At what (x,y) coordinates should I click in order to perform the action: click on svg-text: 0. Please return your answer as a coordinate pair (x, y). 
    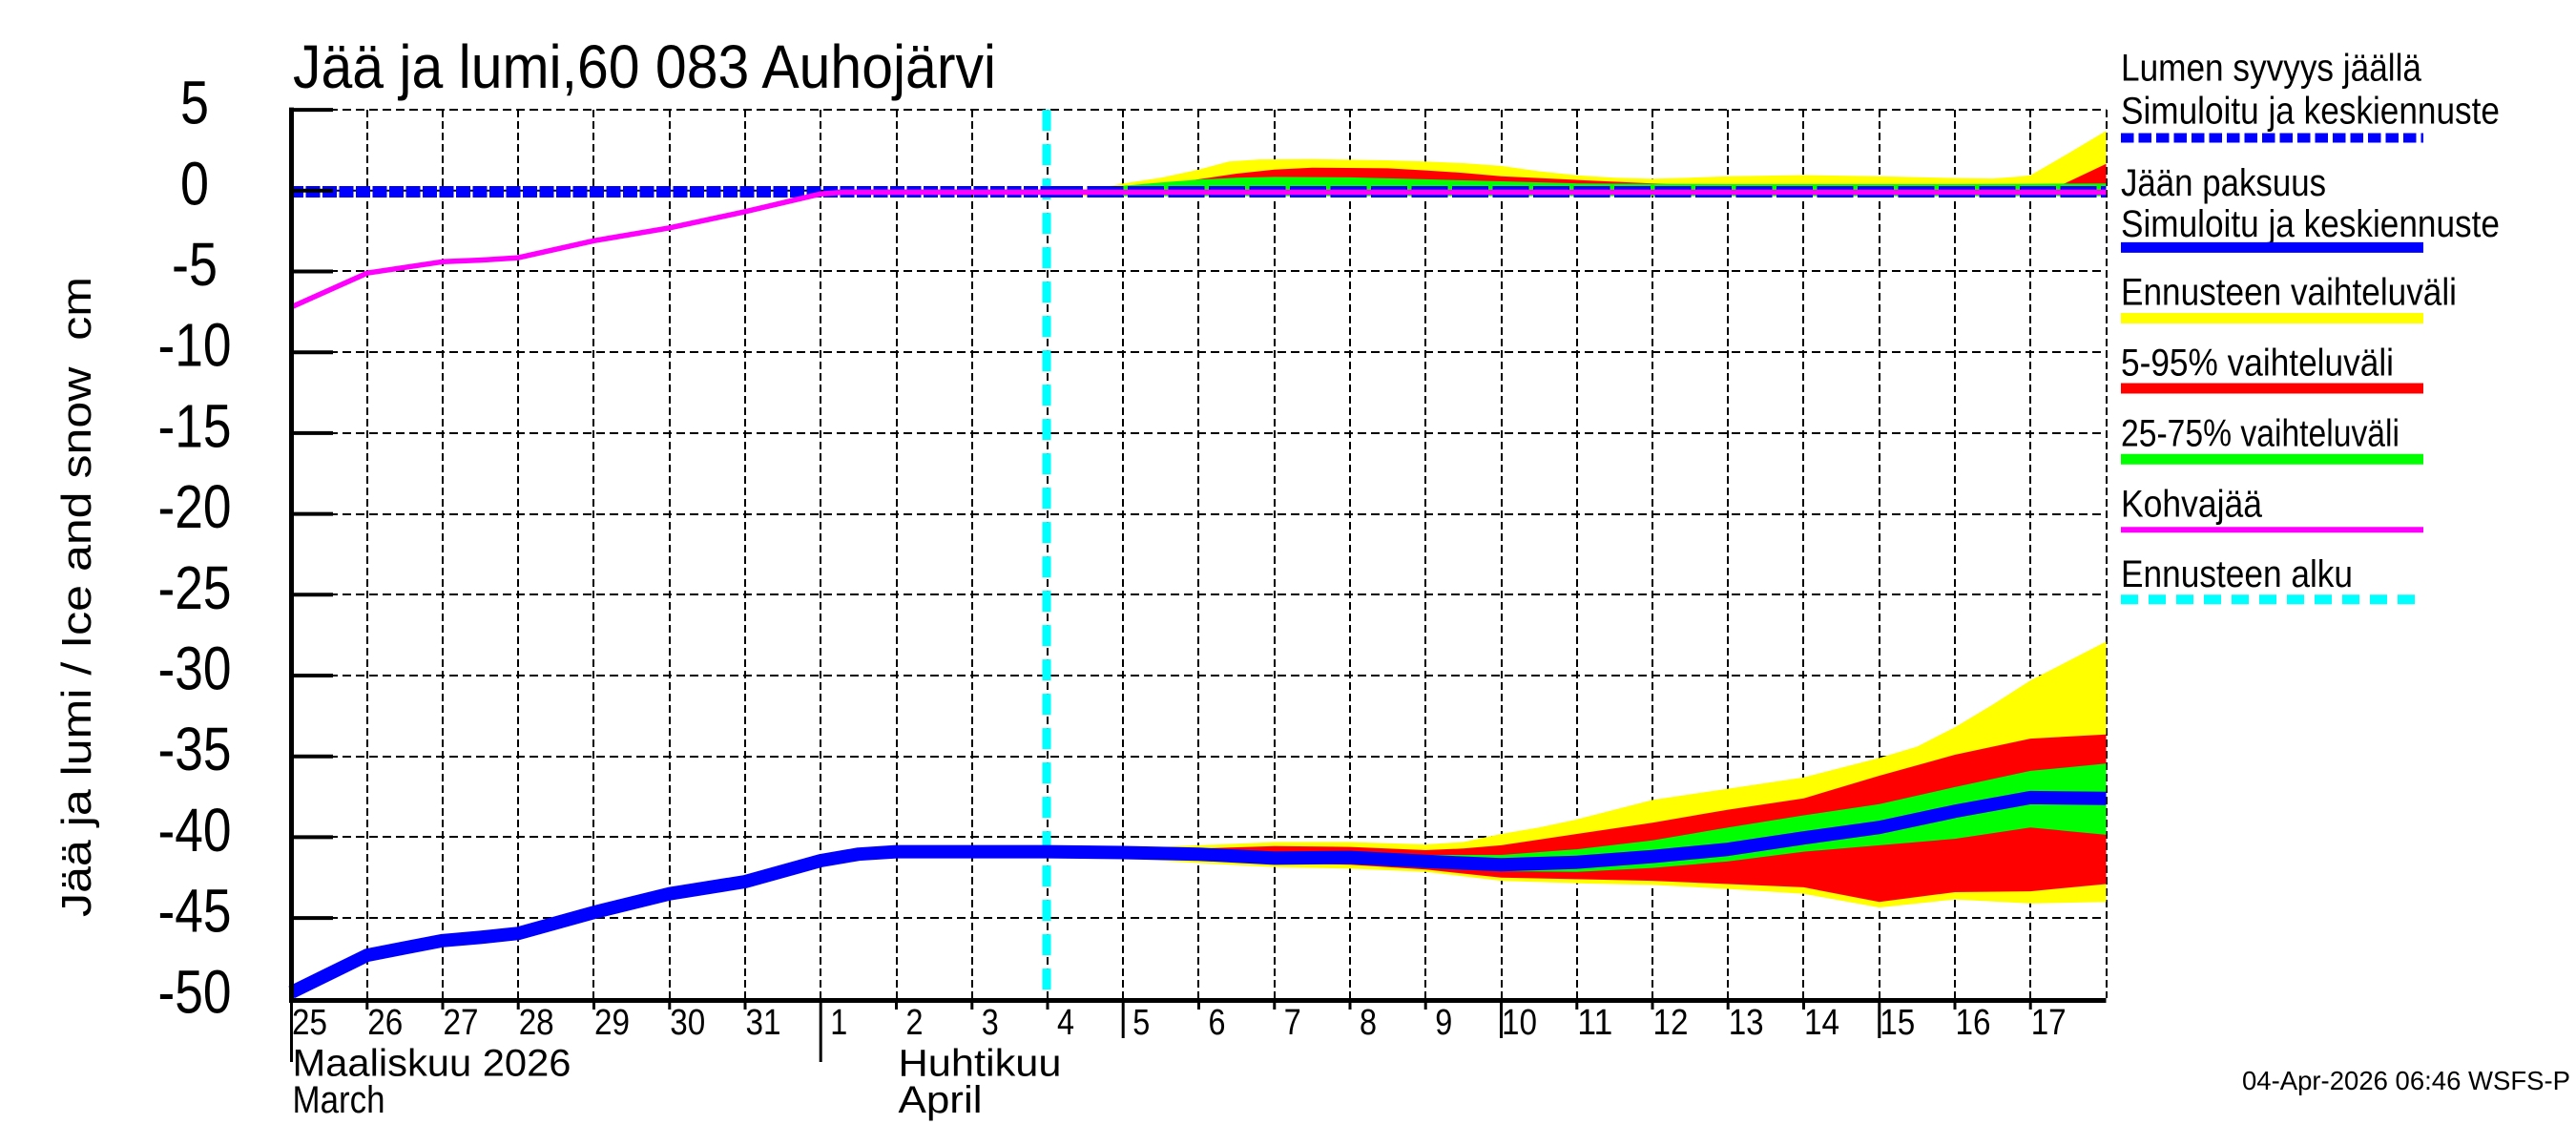
    Looking at the image, I should click on (194, 184).